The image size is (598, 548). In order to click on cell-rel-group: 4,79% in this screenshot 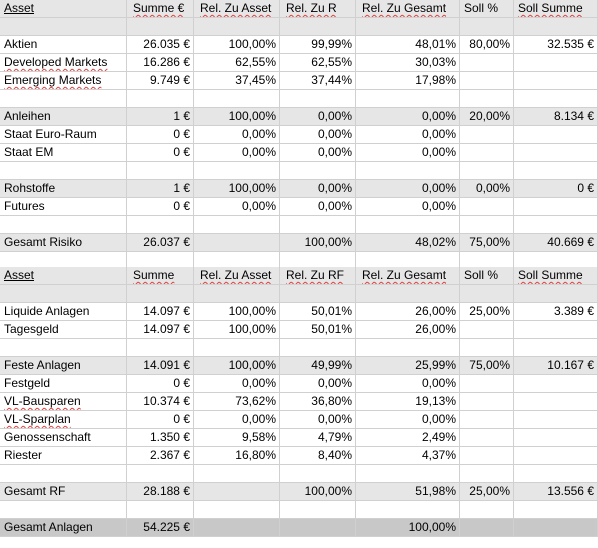, I will do `click(318, 438)`.